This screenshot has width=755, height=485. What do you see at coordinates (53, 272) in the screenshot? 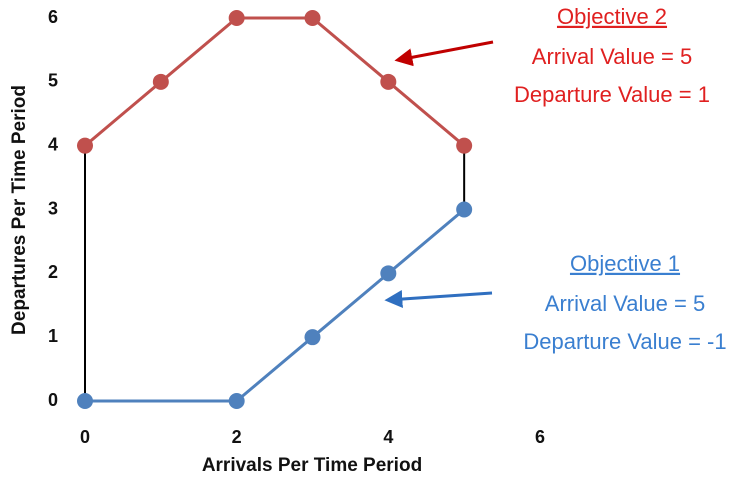
I see `y-tick-label: 2` at bounding box center [53, 272].